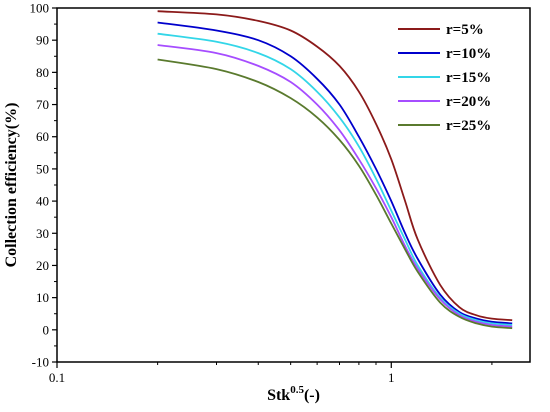  I want to click on x-axis-title: Stk0.5(-), so click(293, 394).